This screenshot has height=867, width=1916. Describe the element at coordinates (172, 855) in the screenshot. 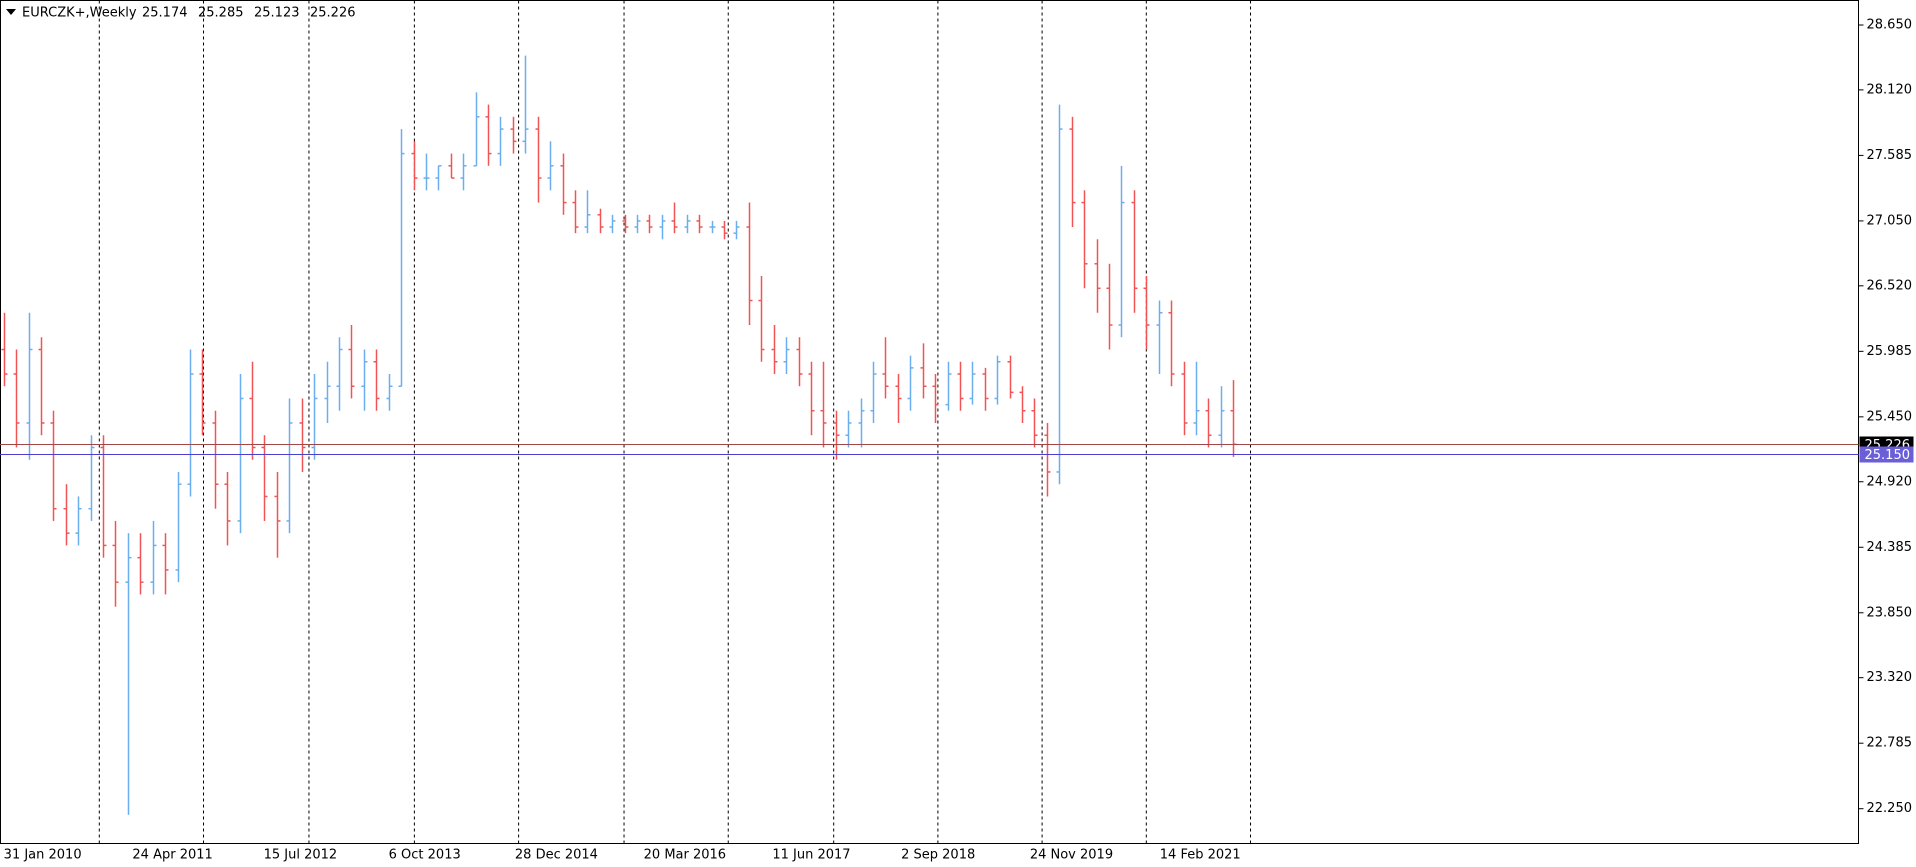

I see `x-tick-label: 24 Apr 2011` at that location.